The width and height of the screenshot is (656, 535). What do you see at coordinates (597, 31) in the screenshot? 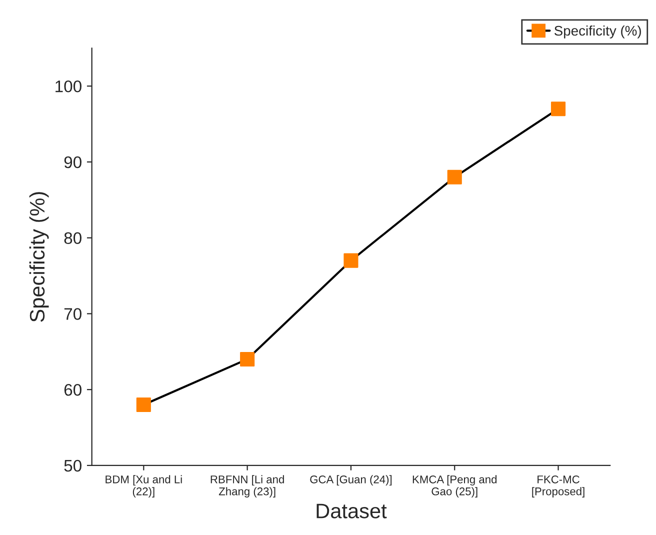
I see `legend-label: Specificity (%)` at bounding box center [597, 31].